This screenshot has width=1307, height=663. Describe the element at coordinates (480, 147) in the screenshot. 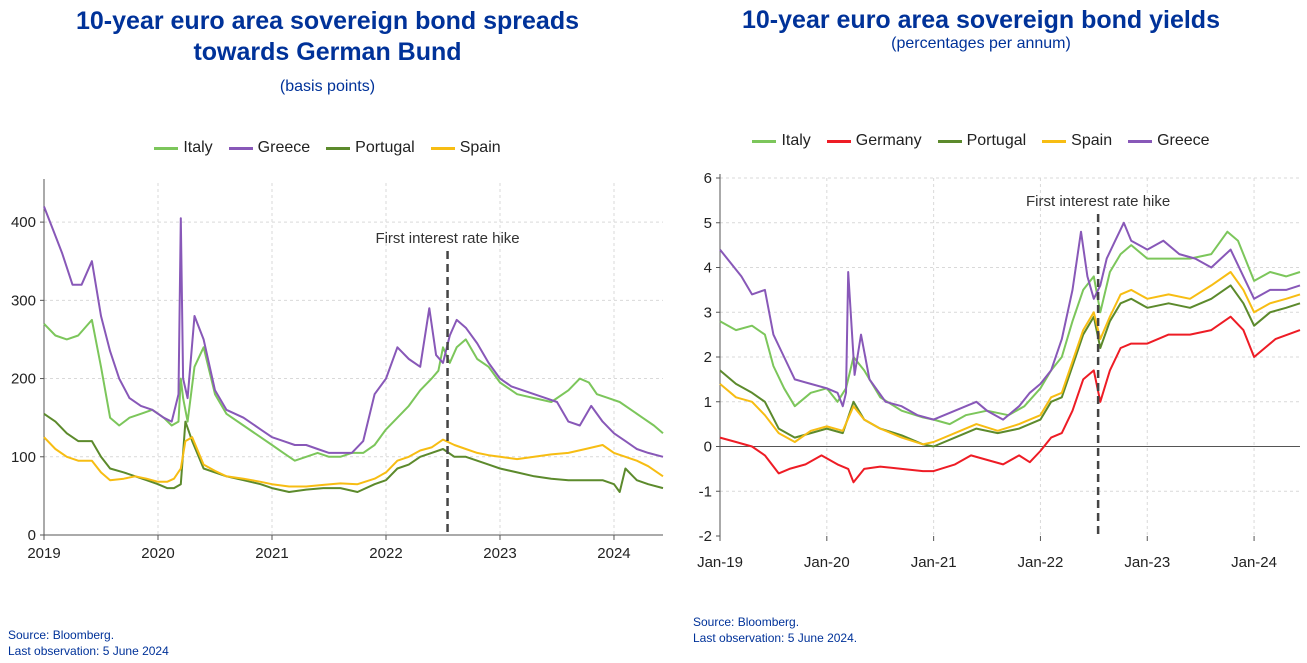

I see `spreads-legend-label-spain: Spain` at that location.